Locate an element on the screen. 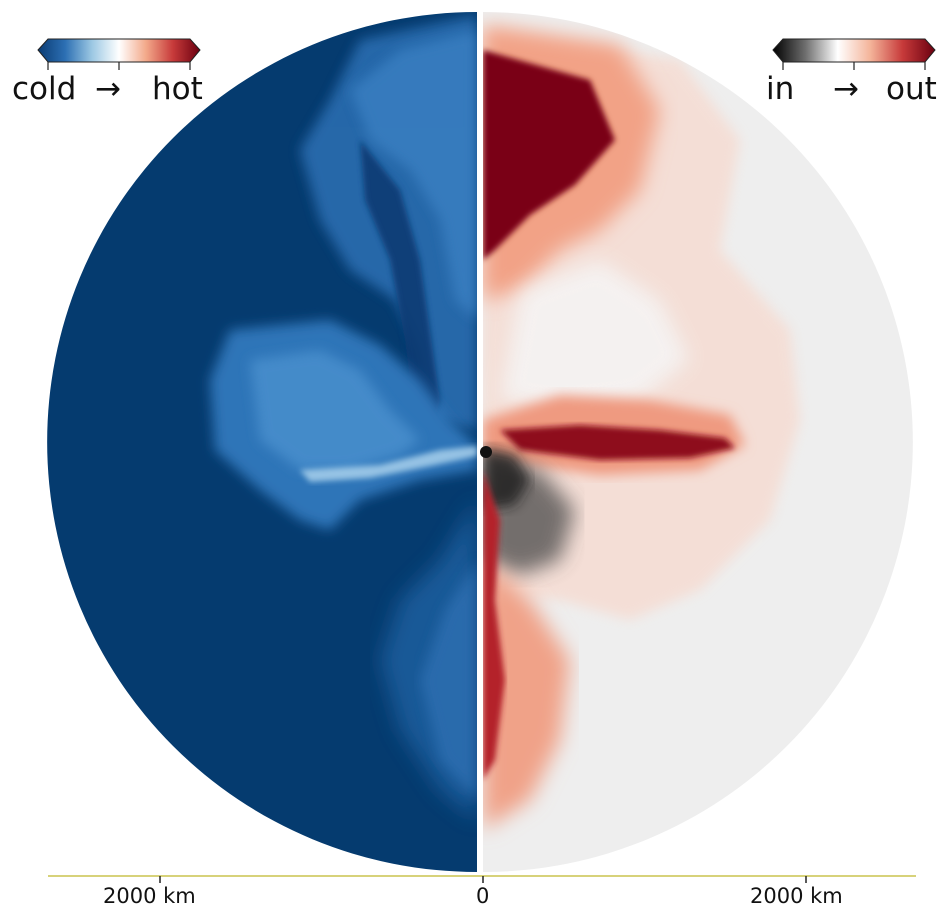 Image resolution: width=952 pixels, height=923 pixels. axis-label-left: 2000 km is located at coordinates (149, 896).